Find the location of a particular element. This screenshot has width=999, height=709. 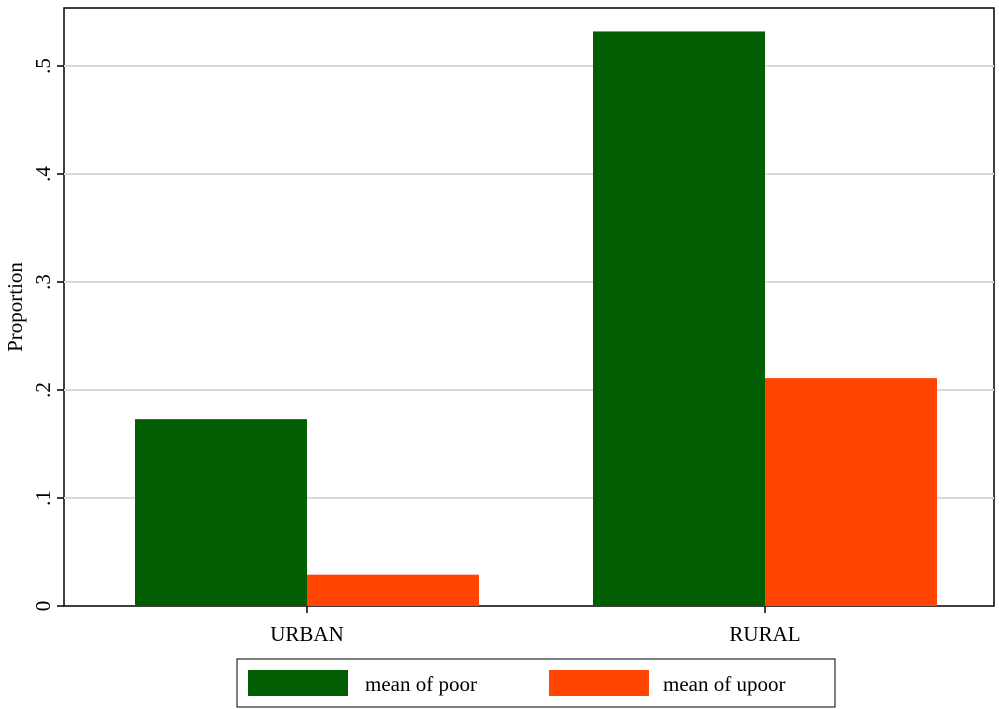

bar-mean-of-poor-urban is located at coordinates (221, 512).